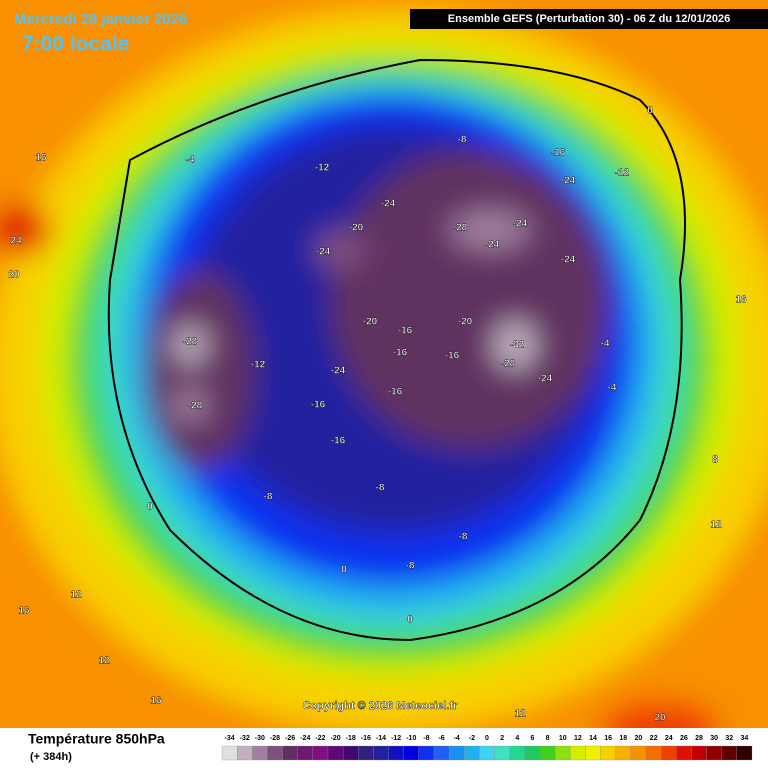  Describe the element at coordinates (502, 738) in the screenshot. I see `scale-label: 2` at that location.